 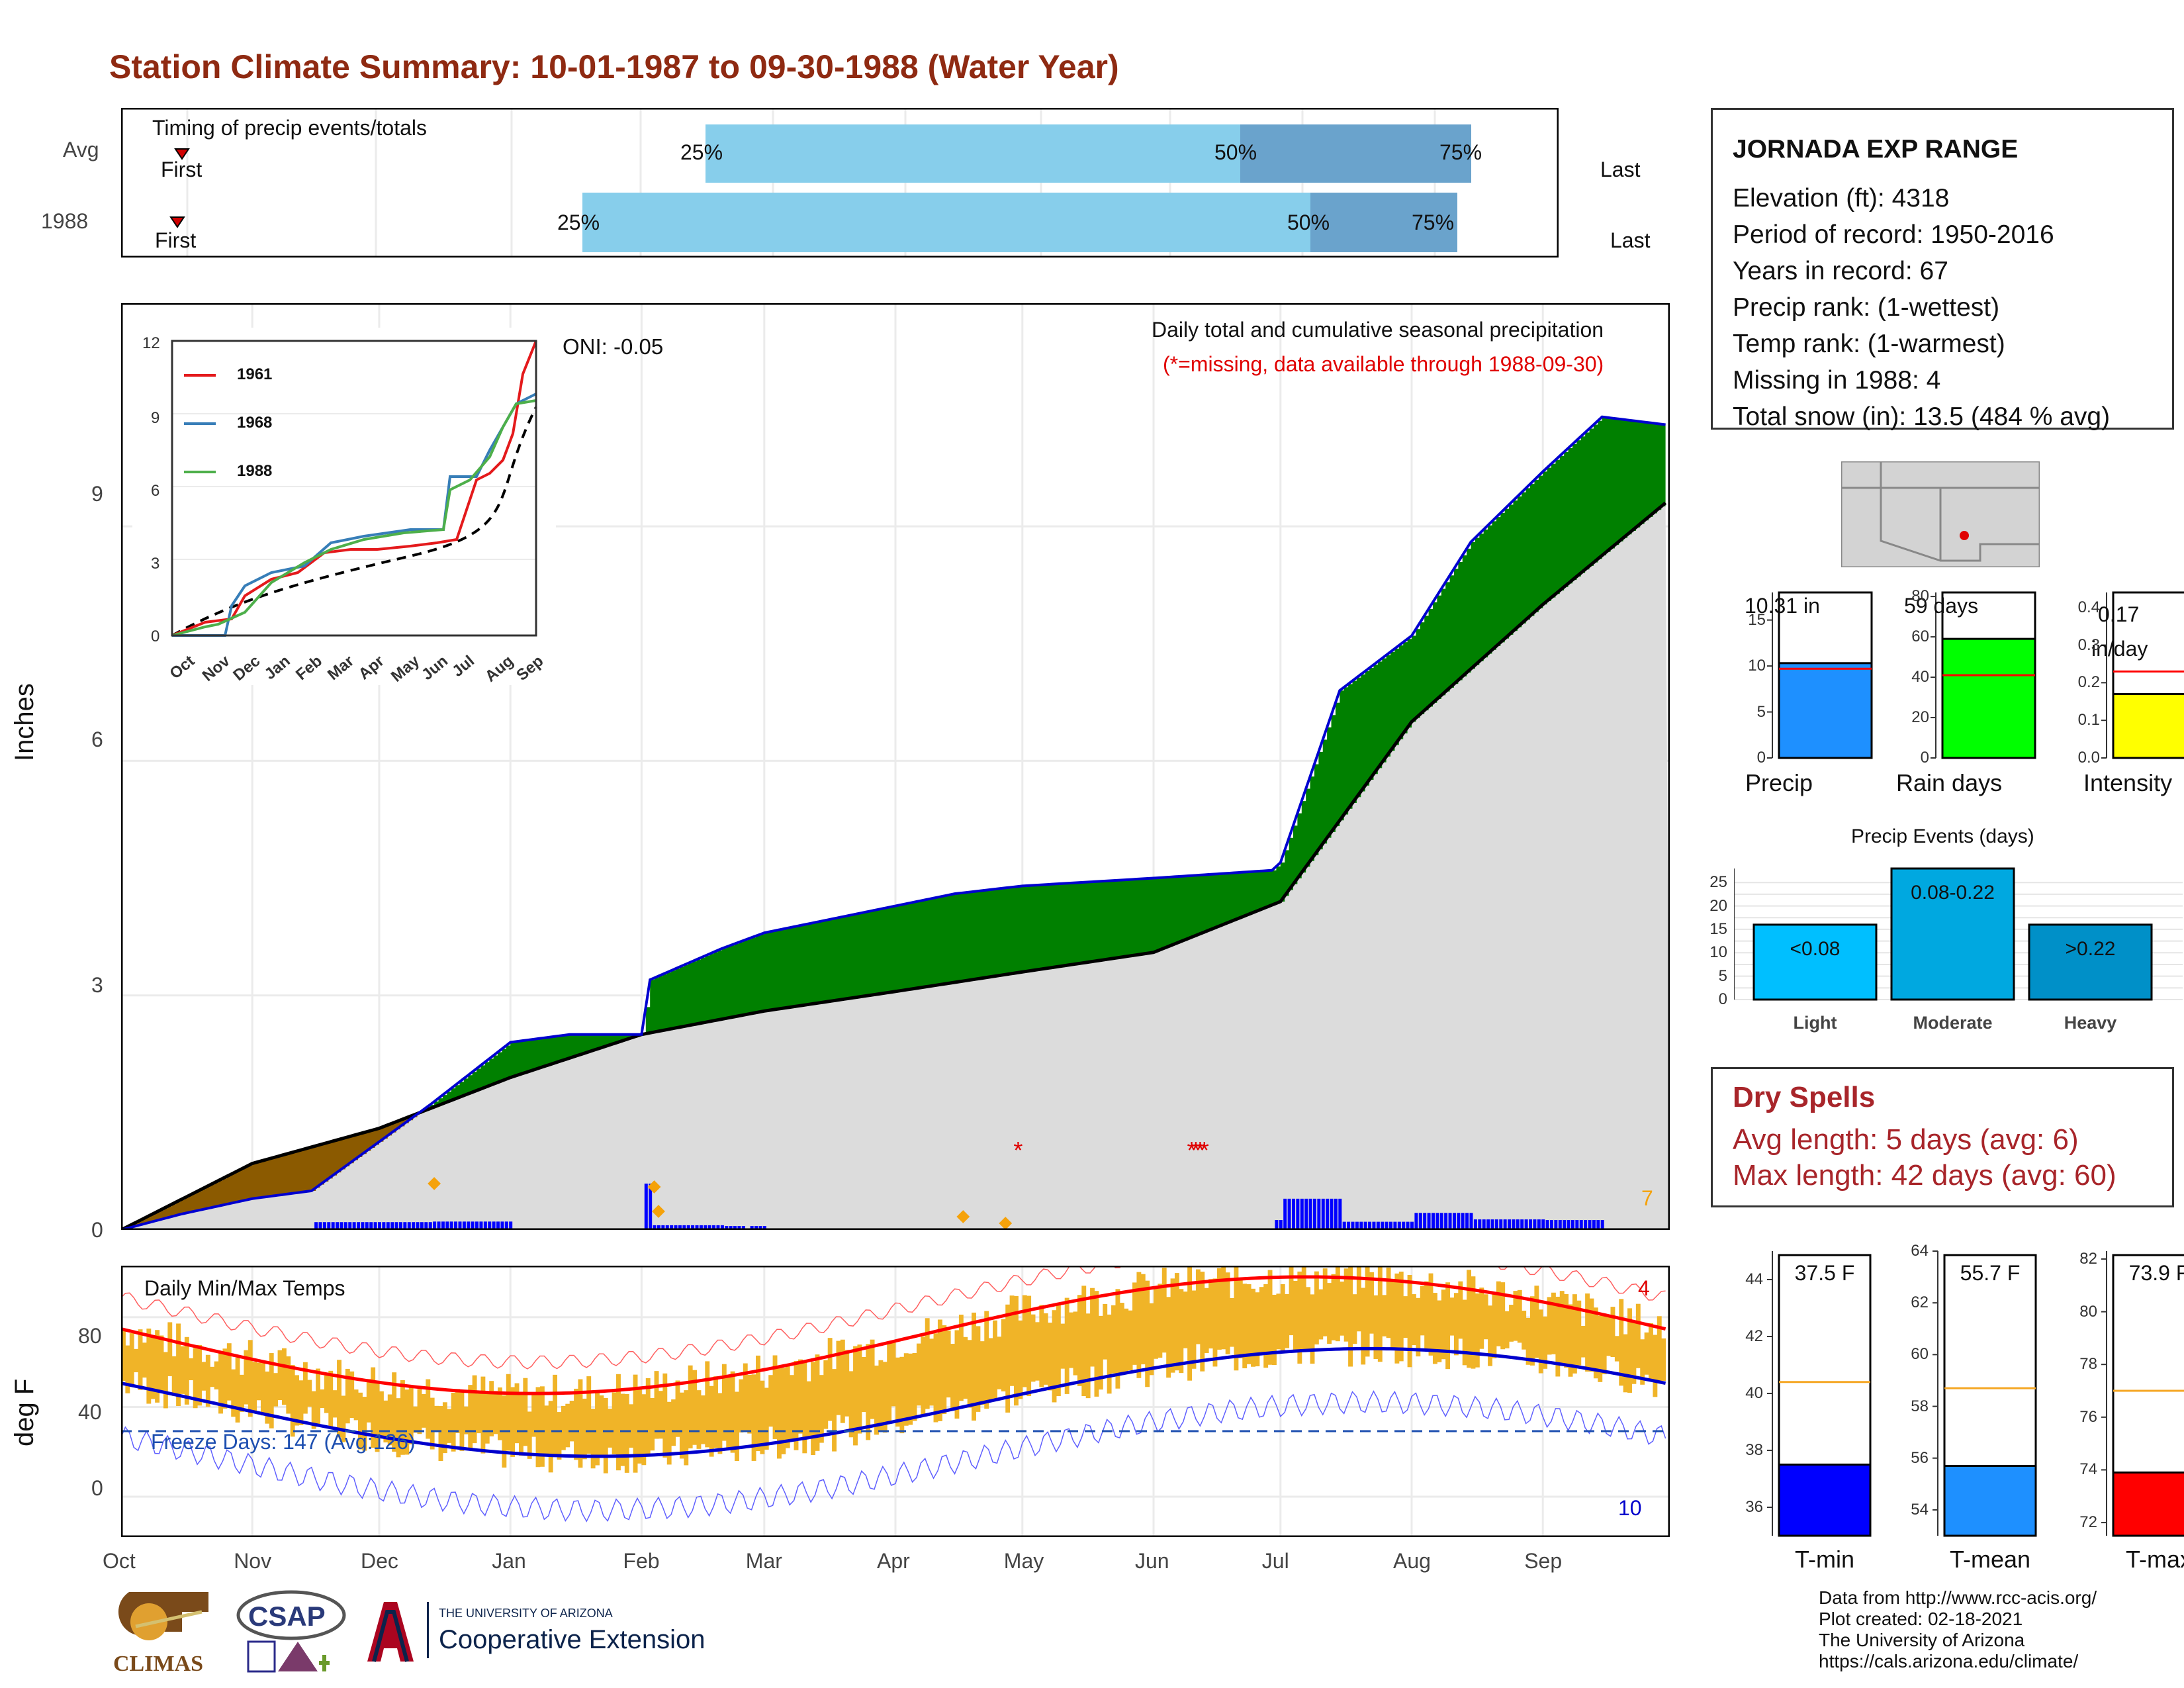 I want to click on temp-ytick-80: 80, so click(x=90, y=1336).